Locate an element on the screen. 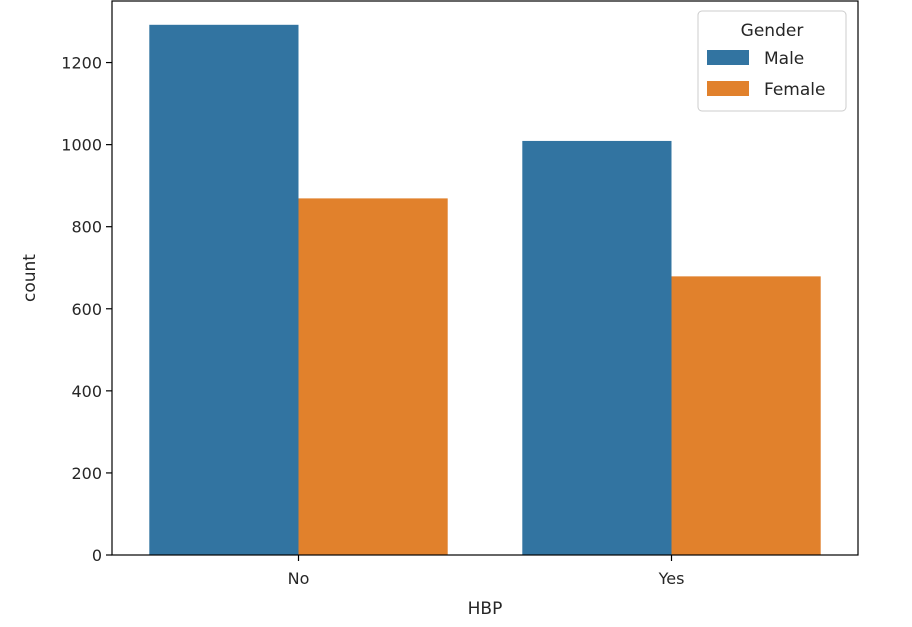 This screenshot has width=912, height=627. legend: Gender Male Female is located at coordinates (772, 61).